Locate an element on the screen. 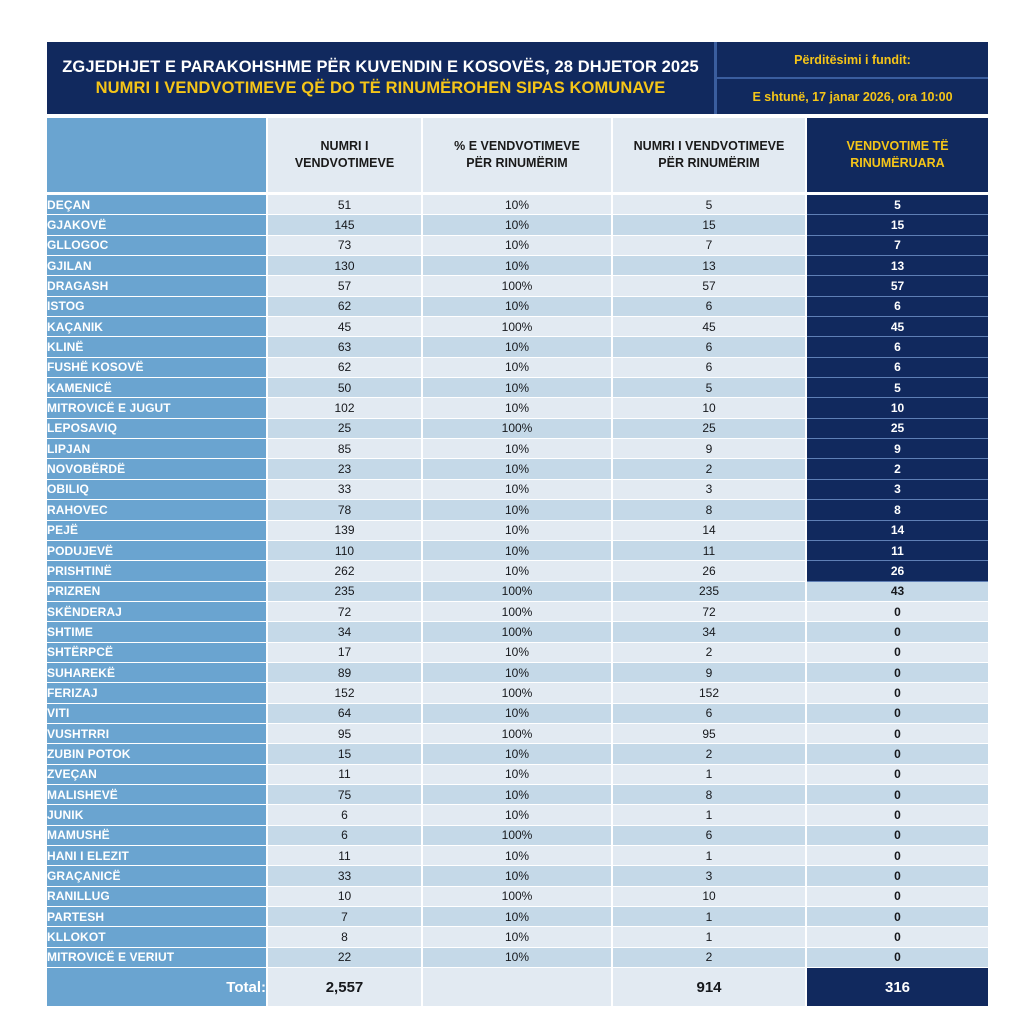  municipality-name: DEÇAN is located at coordinates (157, 205).